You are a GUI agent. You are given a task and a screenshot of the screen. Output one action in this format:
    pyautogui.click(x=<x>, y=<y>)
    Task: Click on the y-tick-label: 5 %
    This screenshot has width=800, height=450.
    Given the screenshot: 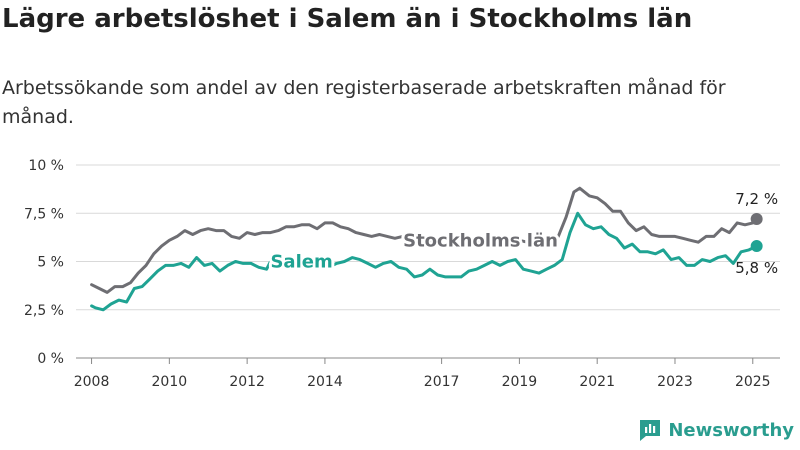 What is the action you would take?
    pyautogui.click(x=50, y=263)
    